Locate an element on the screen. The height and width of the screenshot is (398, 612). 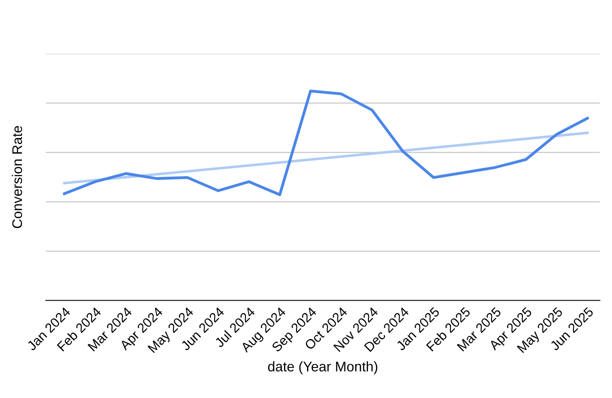
y-axis-title: Conversion Rate is located at coordinates (17, 177).